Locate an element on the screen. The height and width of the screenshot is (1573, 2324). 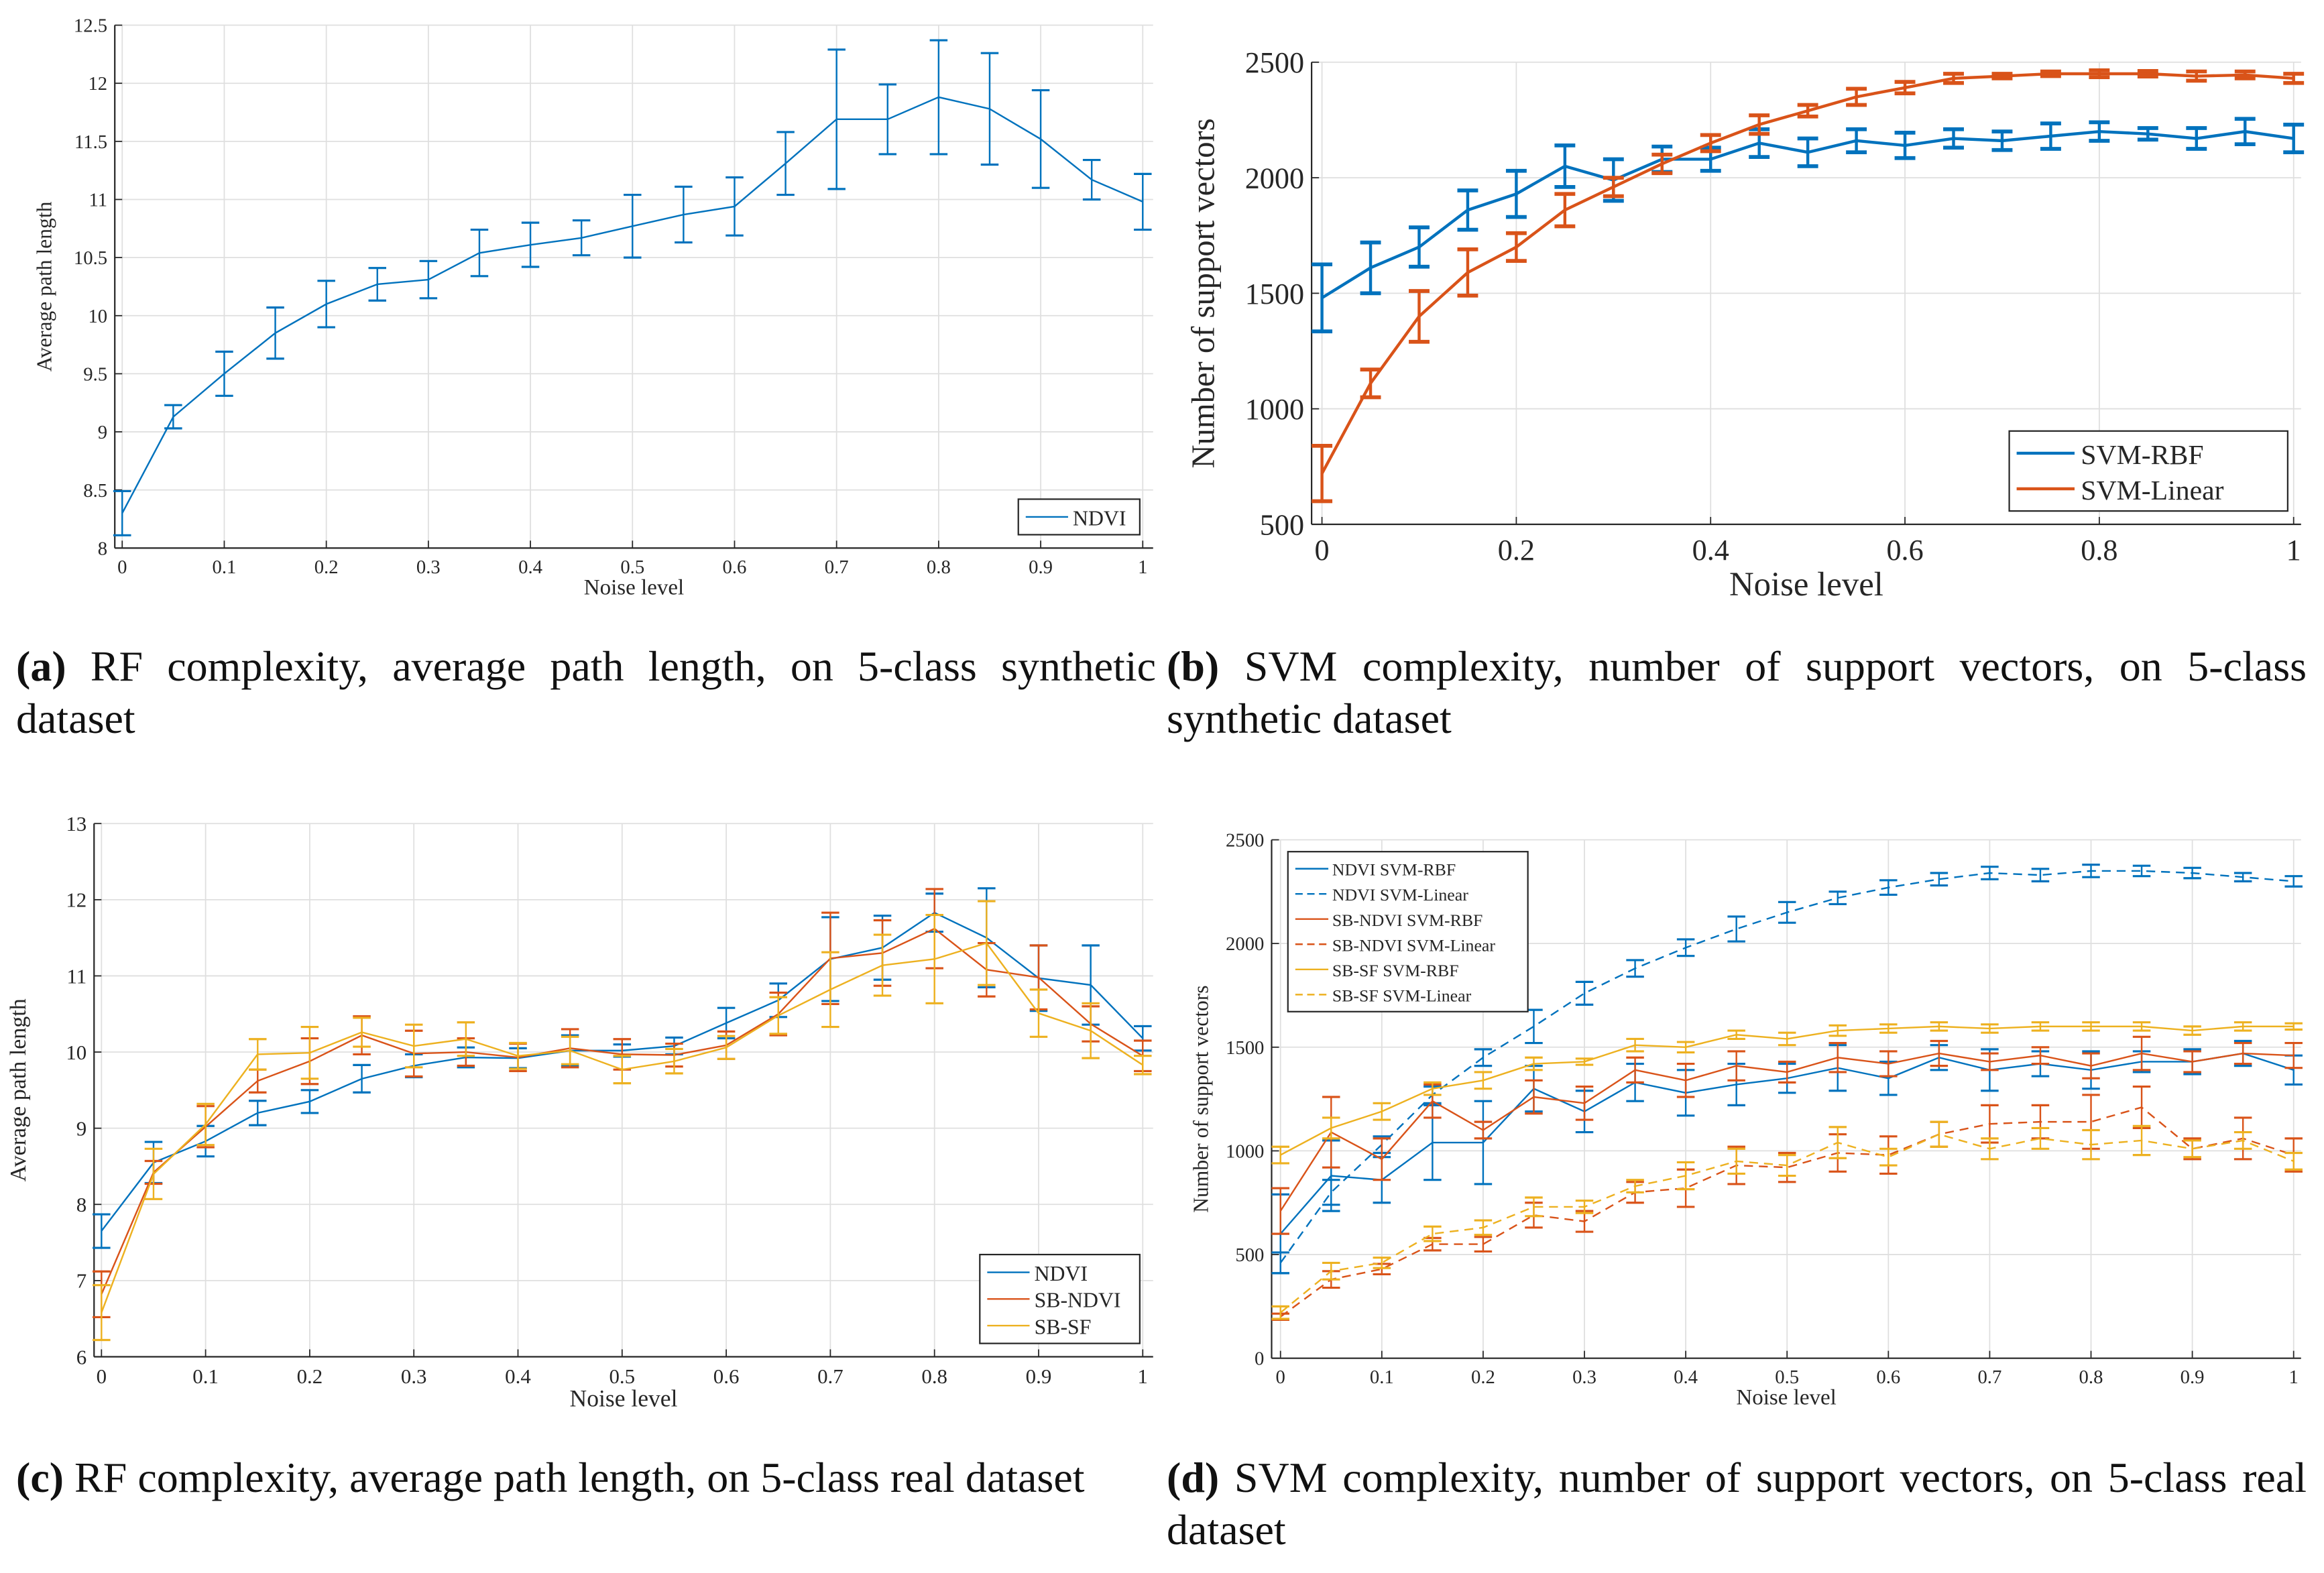
x-tick-label: 0.7 is located at coordinates (837, 567).